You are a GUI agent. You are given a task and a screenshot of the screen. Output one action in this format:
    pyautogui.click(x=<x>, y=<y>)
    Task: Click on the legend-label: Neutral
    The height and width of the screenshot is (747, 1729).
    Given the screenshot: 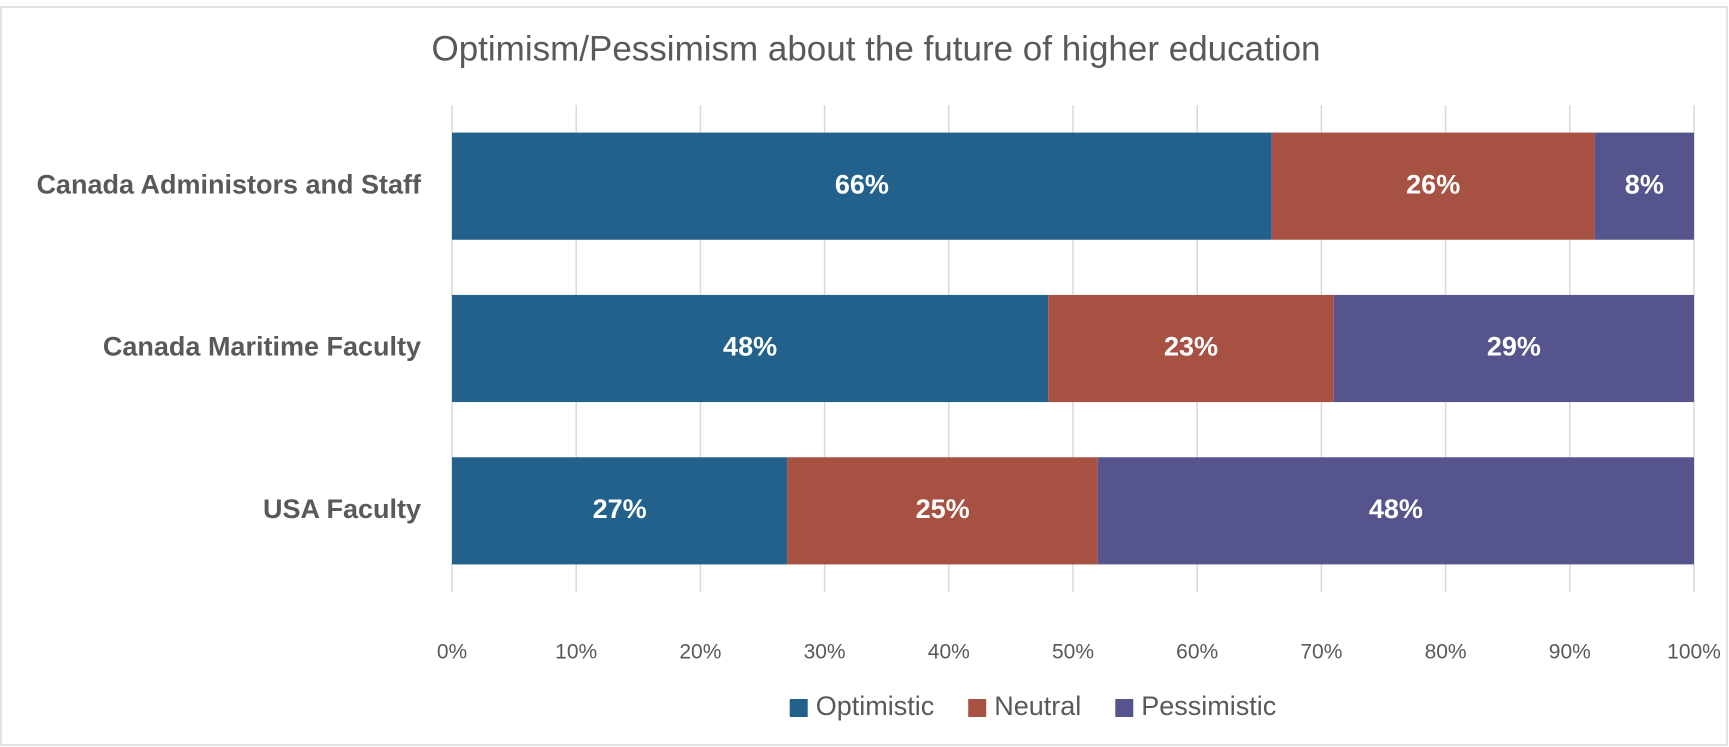 What is the action you would take?
    pyautogui.click(x=1037, y=706)
    